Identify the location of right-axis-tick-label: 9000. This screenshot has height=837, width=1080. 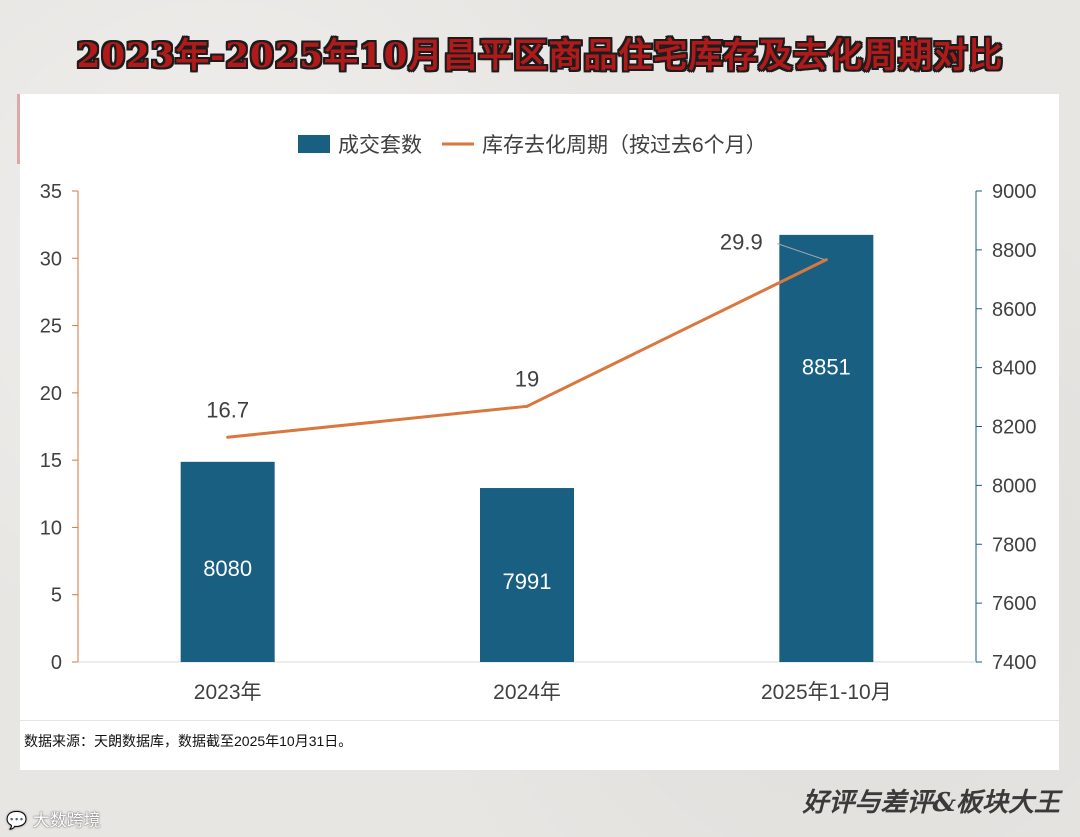
(1014, 192).